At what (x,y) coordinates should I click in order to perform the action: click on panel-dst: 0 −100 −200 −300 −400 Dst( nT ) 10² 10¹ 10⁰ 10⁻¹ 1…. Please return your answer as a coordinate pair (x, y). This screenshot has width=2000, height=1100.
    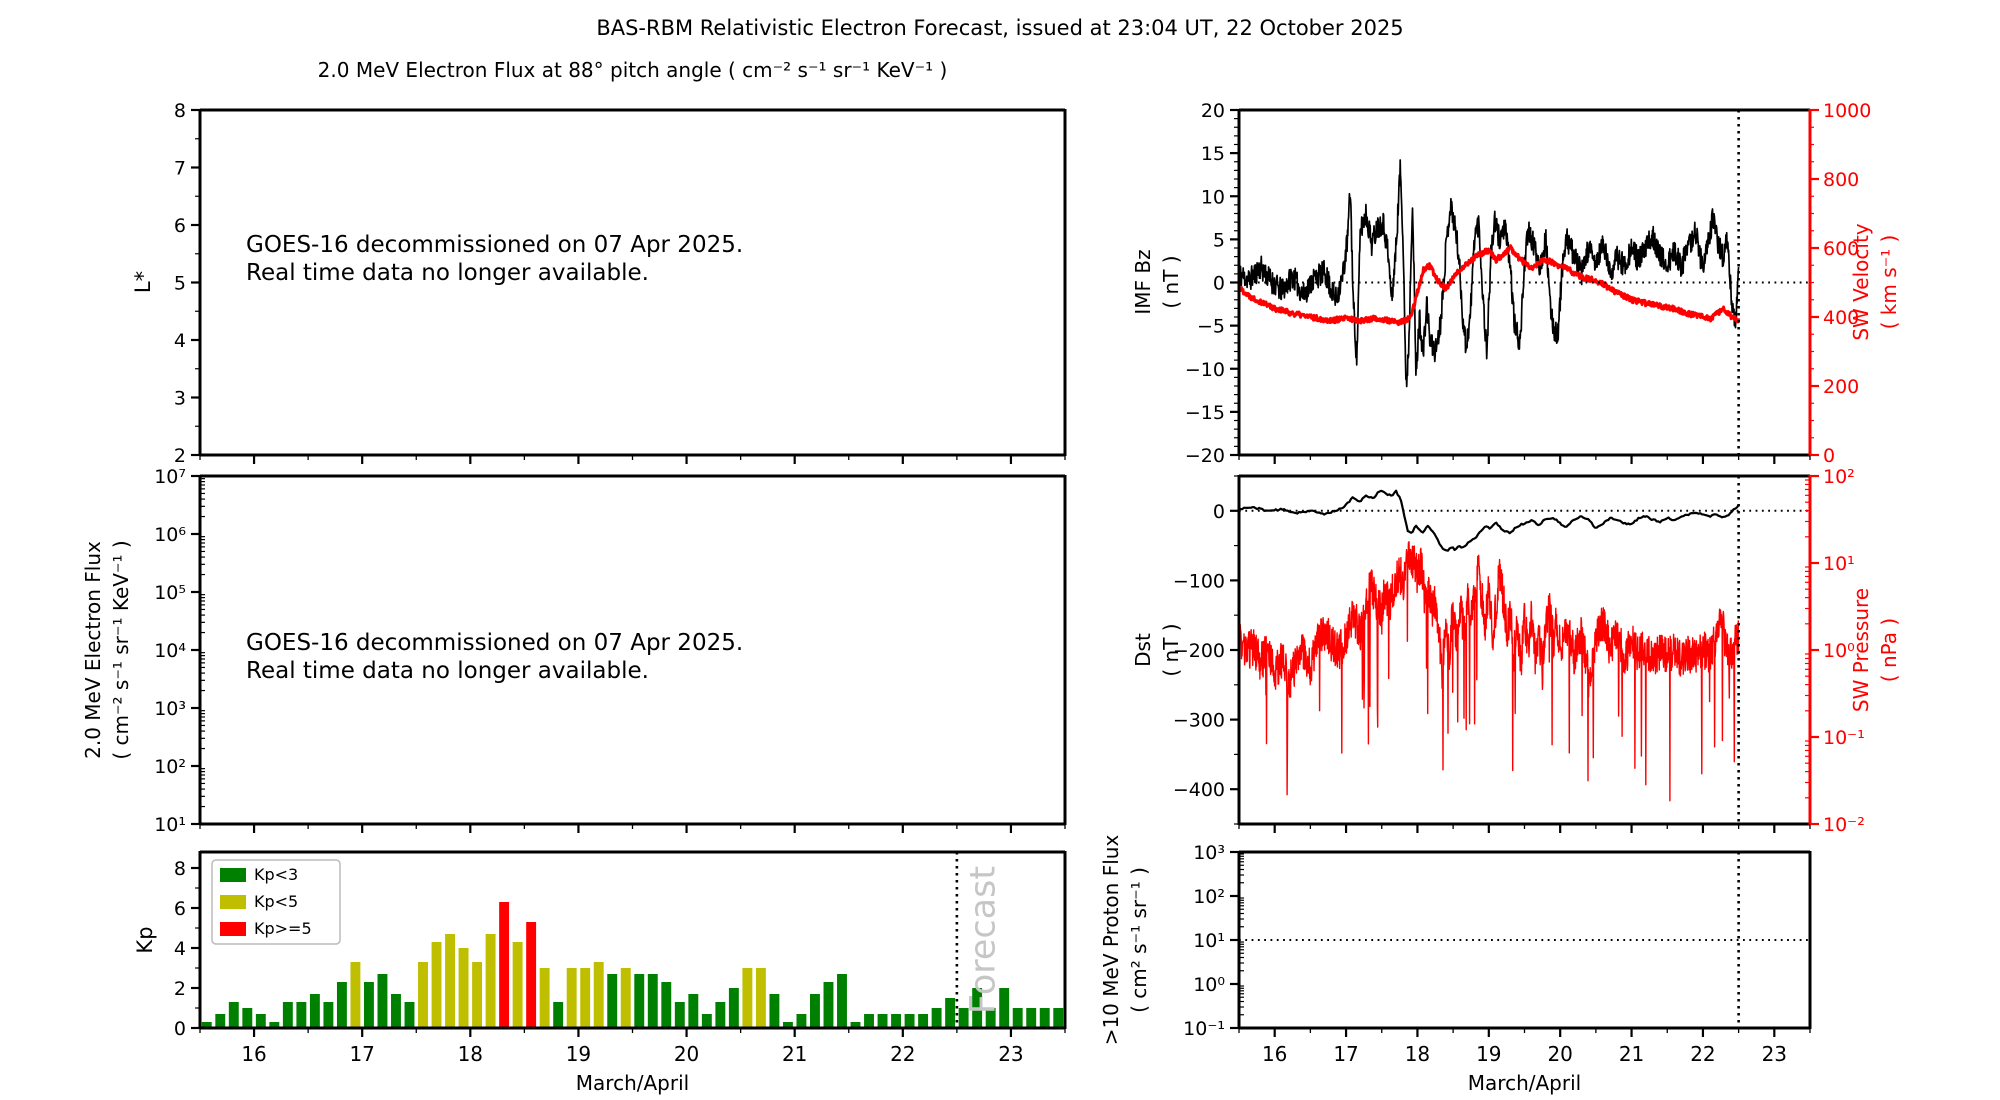
    Looking at the image, I should click on (1516, 651).